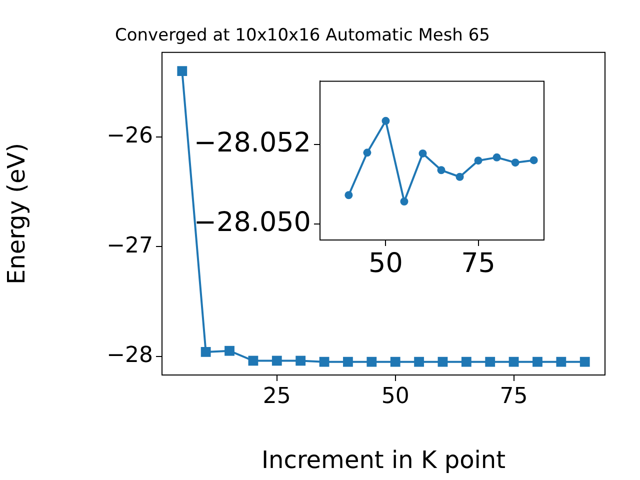 This screenshot has width=640, height=480. Describe the element at coordinates (129, 245) in the screenshot. I see `y-tick-label: −27` at that location.